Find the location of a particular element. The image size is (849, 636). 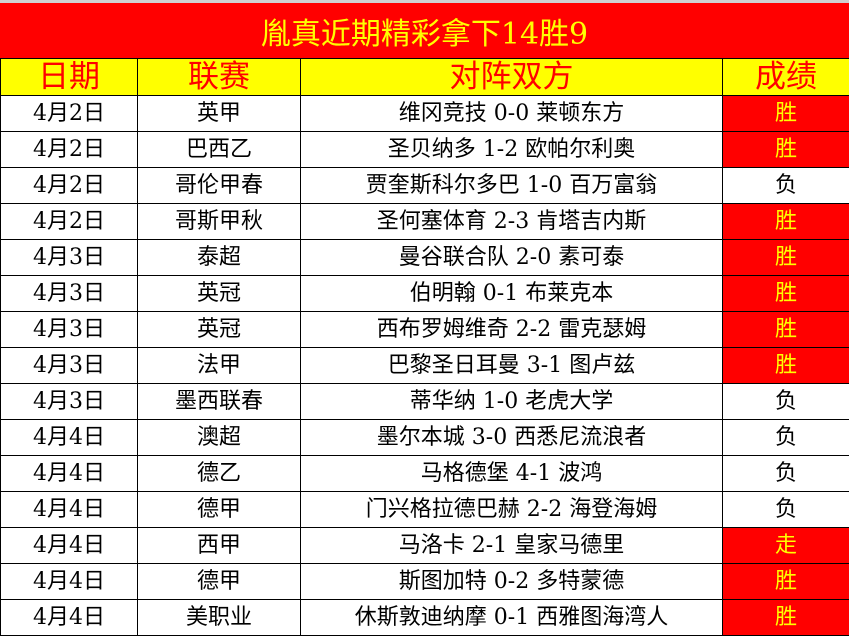

league-cell: 哥斯甲秋 is located at coordinates (219, 222).